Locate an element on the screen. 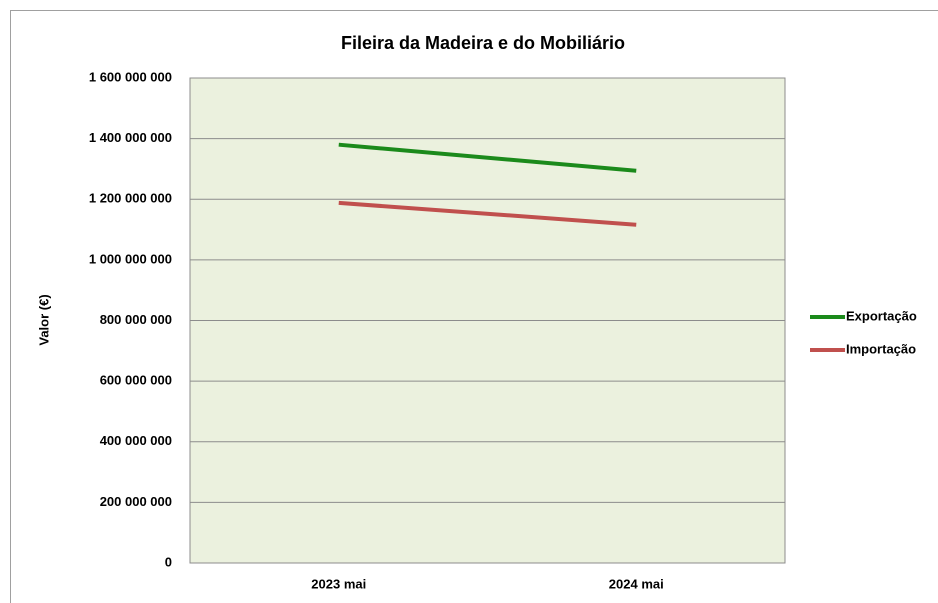 The height and width of the screenshot is (603, 938). y-tick-label: 400 000 000 is located at coordinates (136, 440).